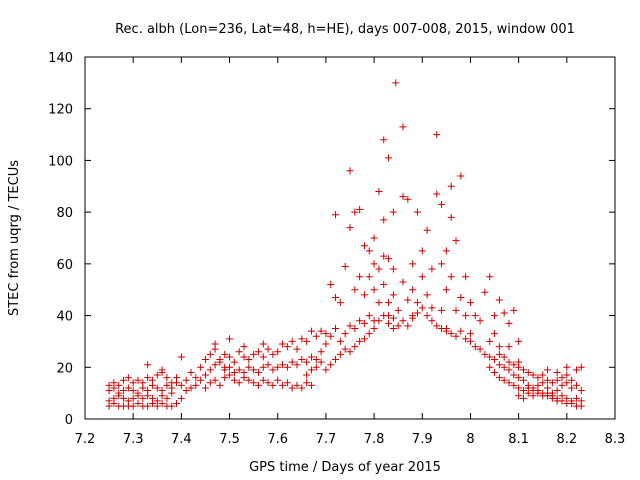  I want to click on x-axis-label: GPS time / Days of year 2015, so click(345, 467).